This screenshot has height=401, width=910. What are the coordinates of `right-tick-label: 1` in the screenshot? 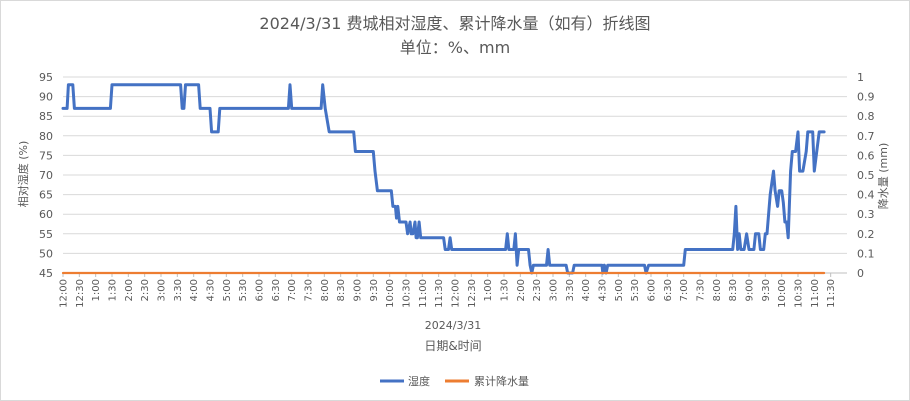 It's located at (860, 77).